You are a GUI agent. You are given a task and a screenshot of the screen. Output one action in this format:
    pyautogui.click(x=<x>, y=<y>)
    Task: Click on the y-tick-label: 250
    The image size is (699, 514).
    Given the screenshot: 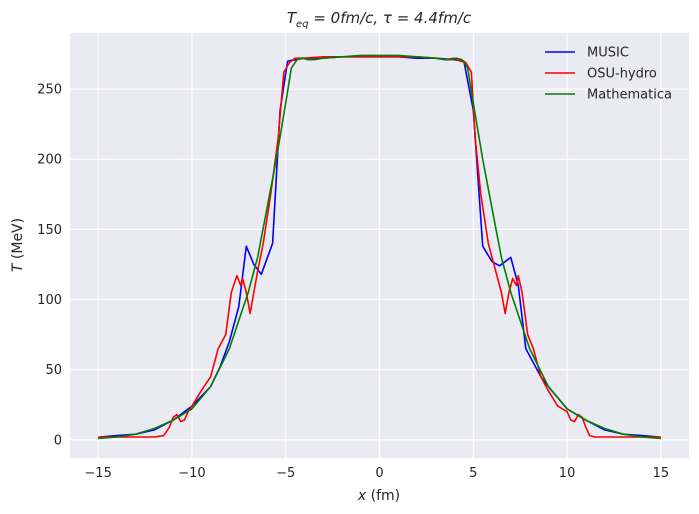 What is the action you would take?
    pyautogui.click(x=49, y=90)
    